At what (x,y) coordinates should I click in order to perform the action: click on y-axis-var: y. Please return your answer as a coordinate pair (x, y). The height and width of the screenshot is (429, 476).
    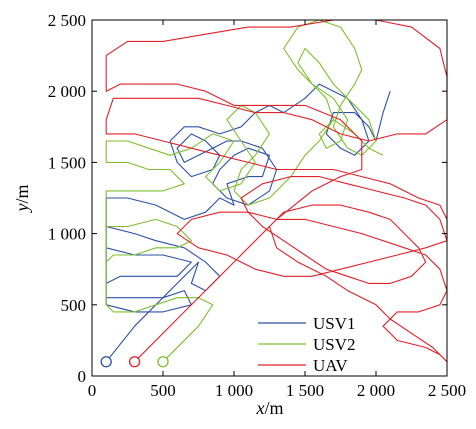
    Looking at the image, I should click on (22, 209).